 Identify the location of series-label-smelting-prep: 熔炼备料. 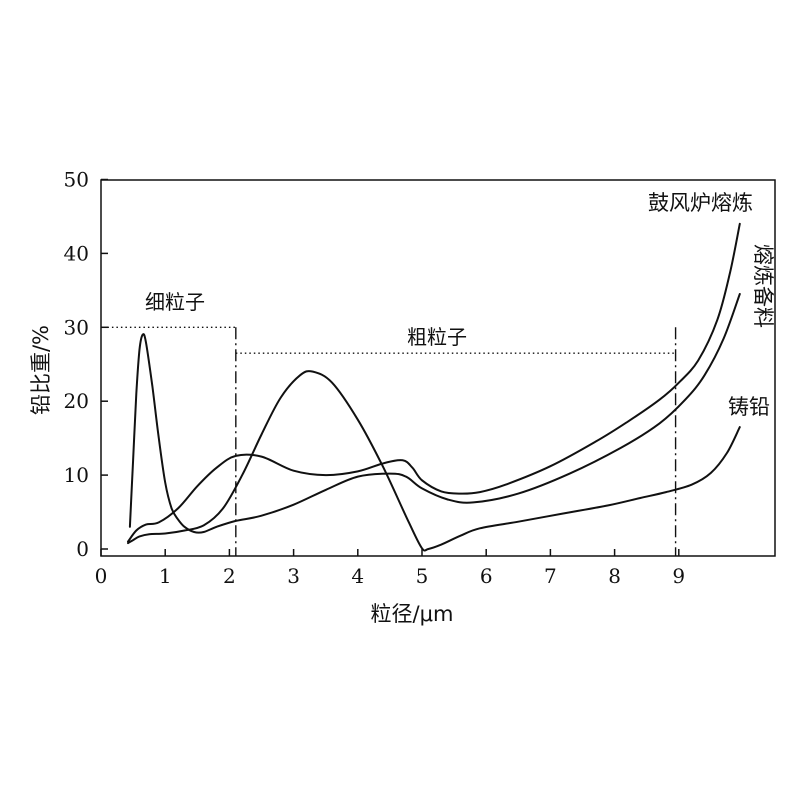
(763, 286).